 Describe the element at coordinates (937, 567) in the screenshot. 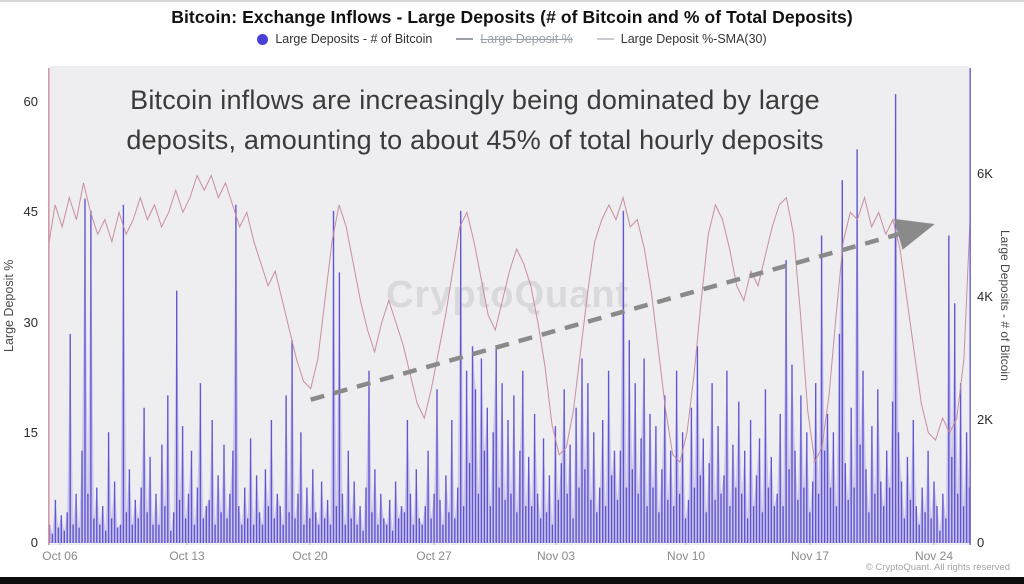

I see `copyright-notice: © CryptoQuant. All rights reserved` at that location.